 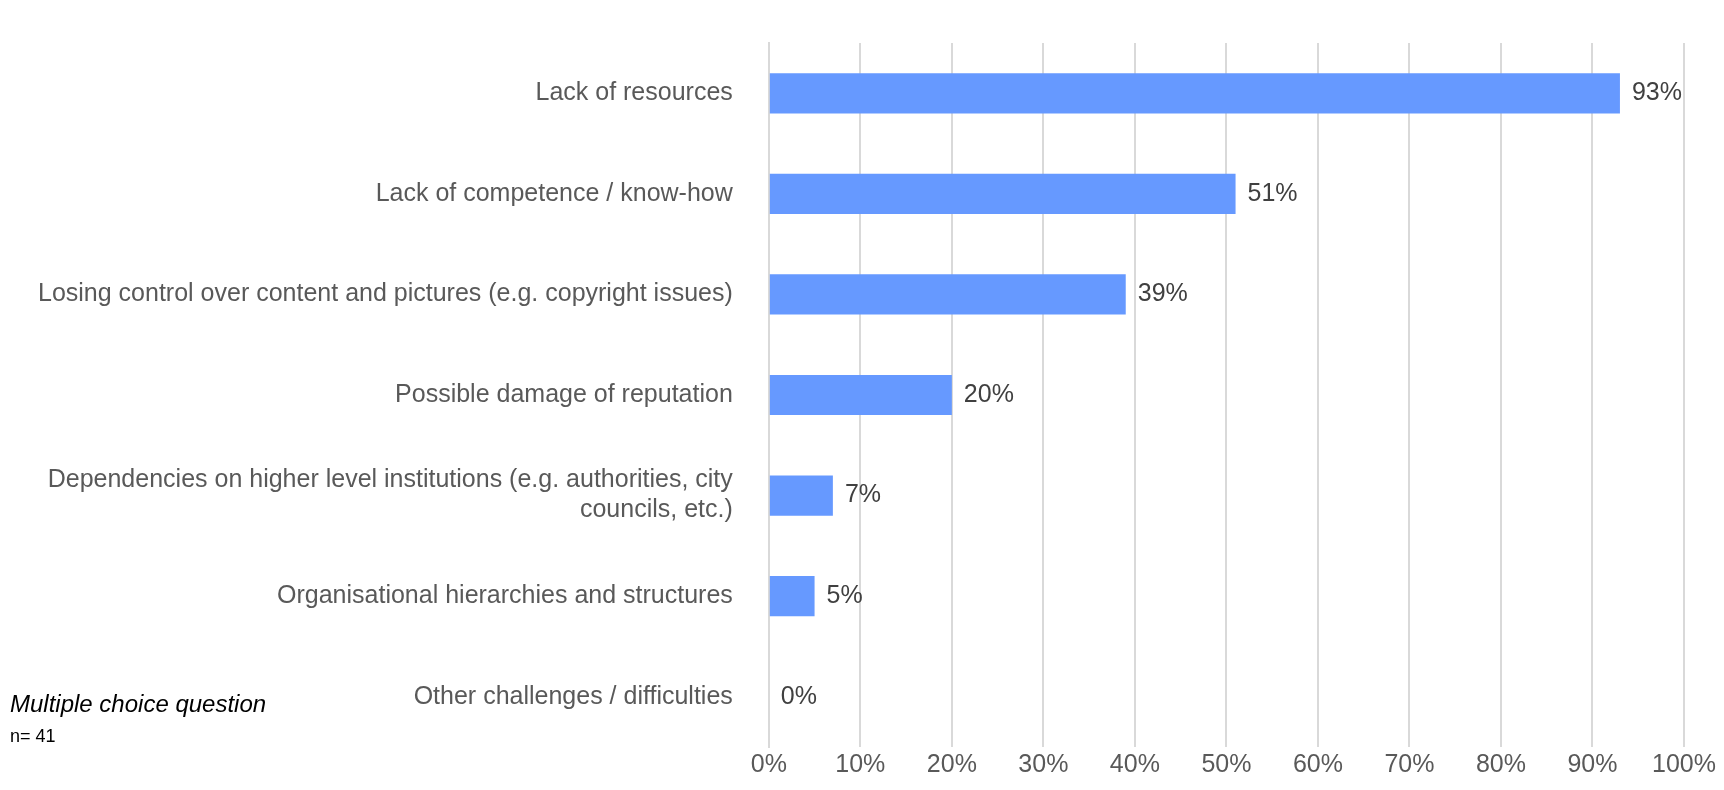 What do you see at coordinates (951, 762) in the screenshot?
I see `x-tick-label: 20%` at bounding box center [951, 762].